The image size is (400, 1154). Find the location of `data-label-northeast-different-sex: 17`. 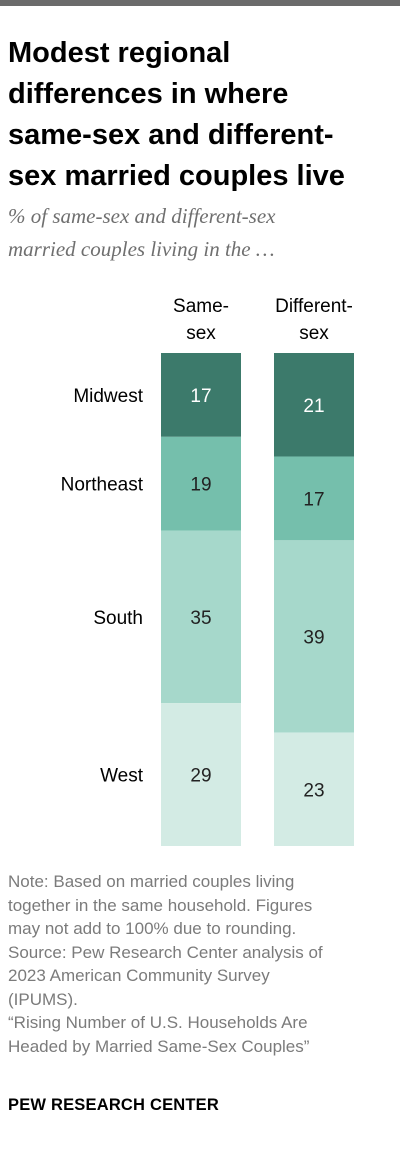

data-label-northeast-different-sex: 17 is located at coordinates (313, 499).